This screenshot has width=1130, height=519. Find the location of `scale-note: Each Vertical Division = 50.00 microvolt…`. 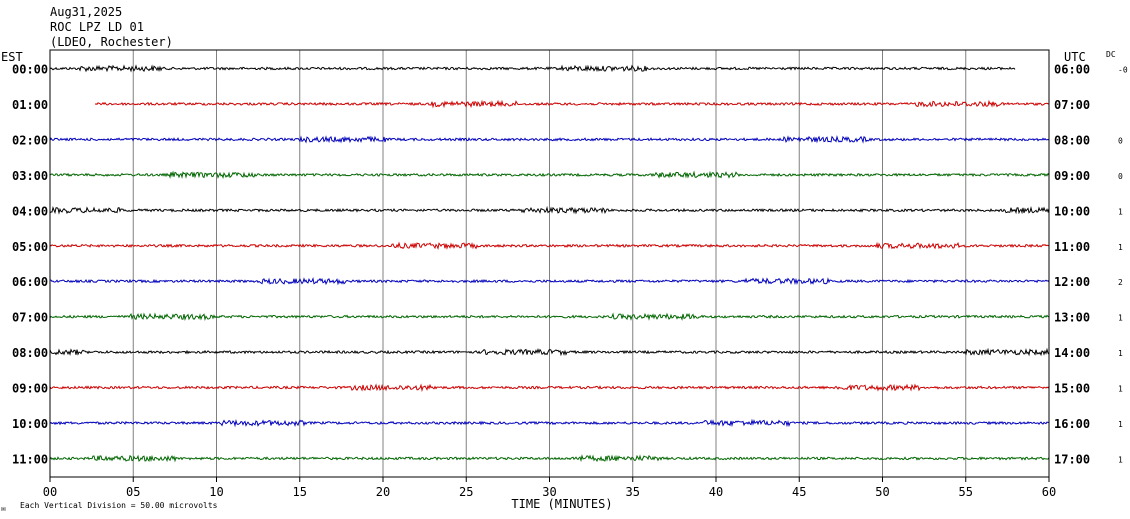

scale-note: Each Vertical Division = 50.00 microvolt… is located at coordinates (119, 505).